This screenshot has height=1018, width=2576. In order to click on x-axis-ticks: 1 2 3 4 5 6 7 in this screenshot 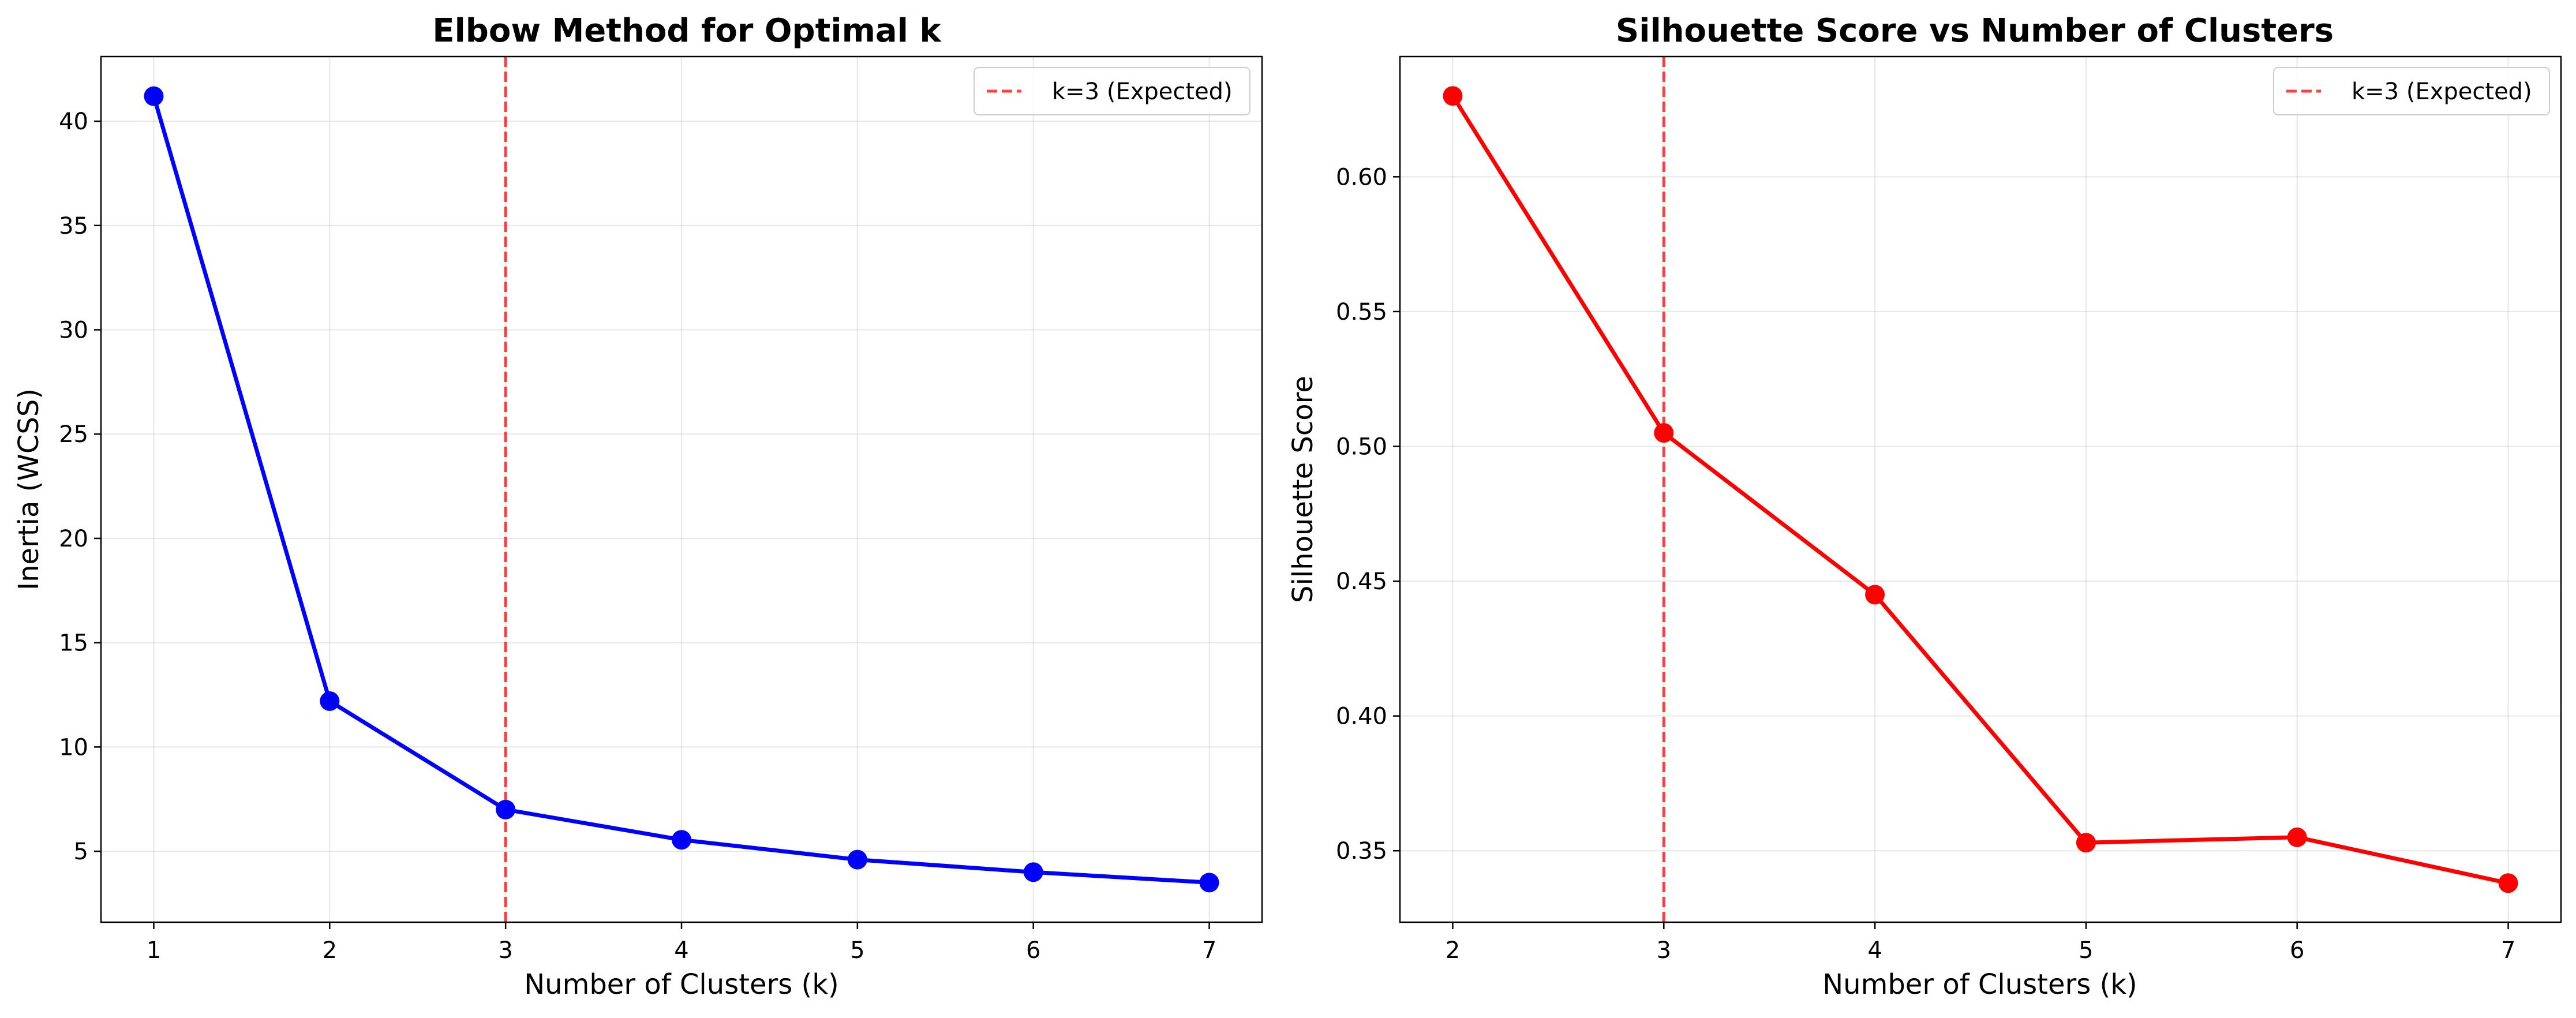, I will do `click(681, 943)`.